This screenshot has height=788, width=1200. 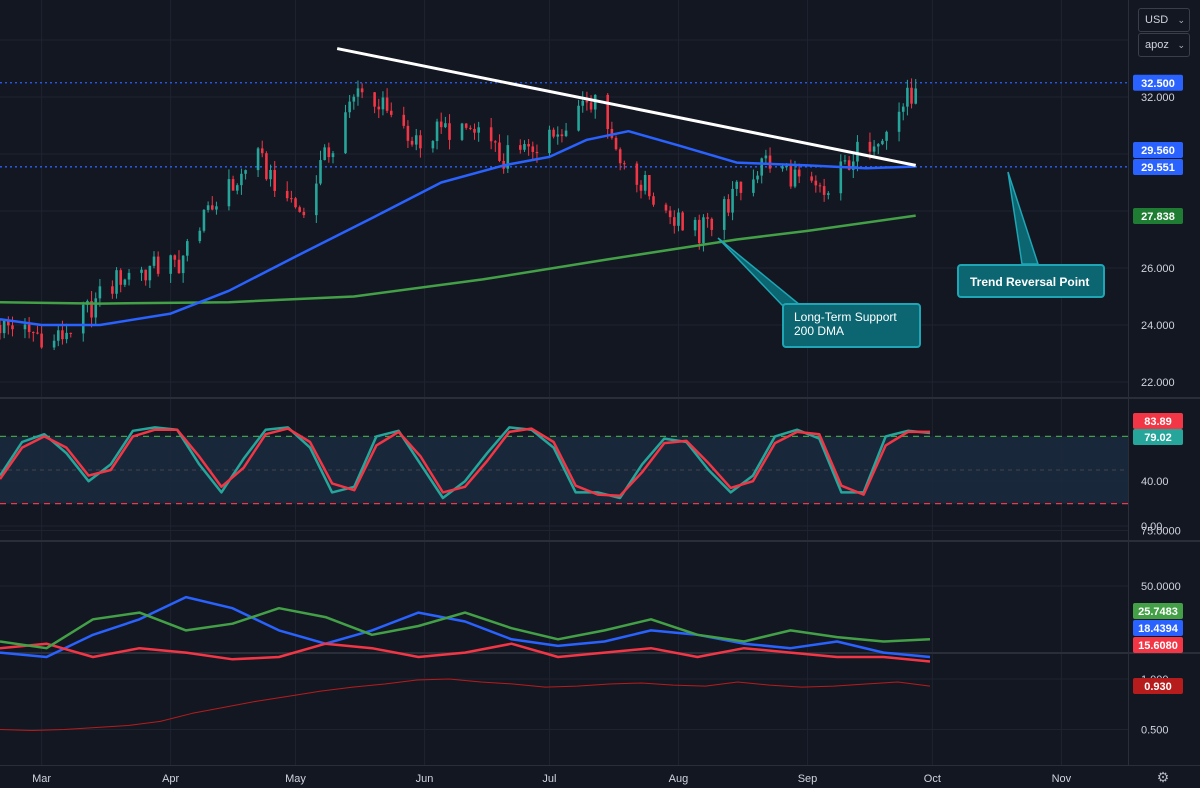 I want to click on currency-dropdown: USD ⌄, so click(x=1164, y=20).